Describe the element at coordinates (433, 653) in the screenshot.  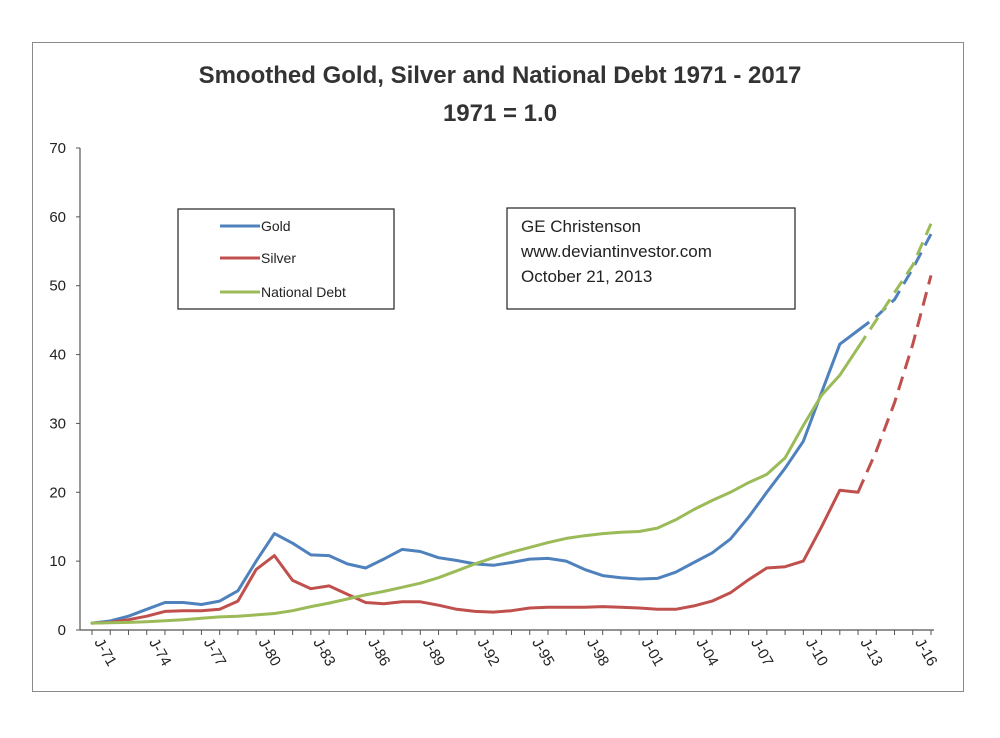
I see `x-tick-label: J-89` at that location.